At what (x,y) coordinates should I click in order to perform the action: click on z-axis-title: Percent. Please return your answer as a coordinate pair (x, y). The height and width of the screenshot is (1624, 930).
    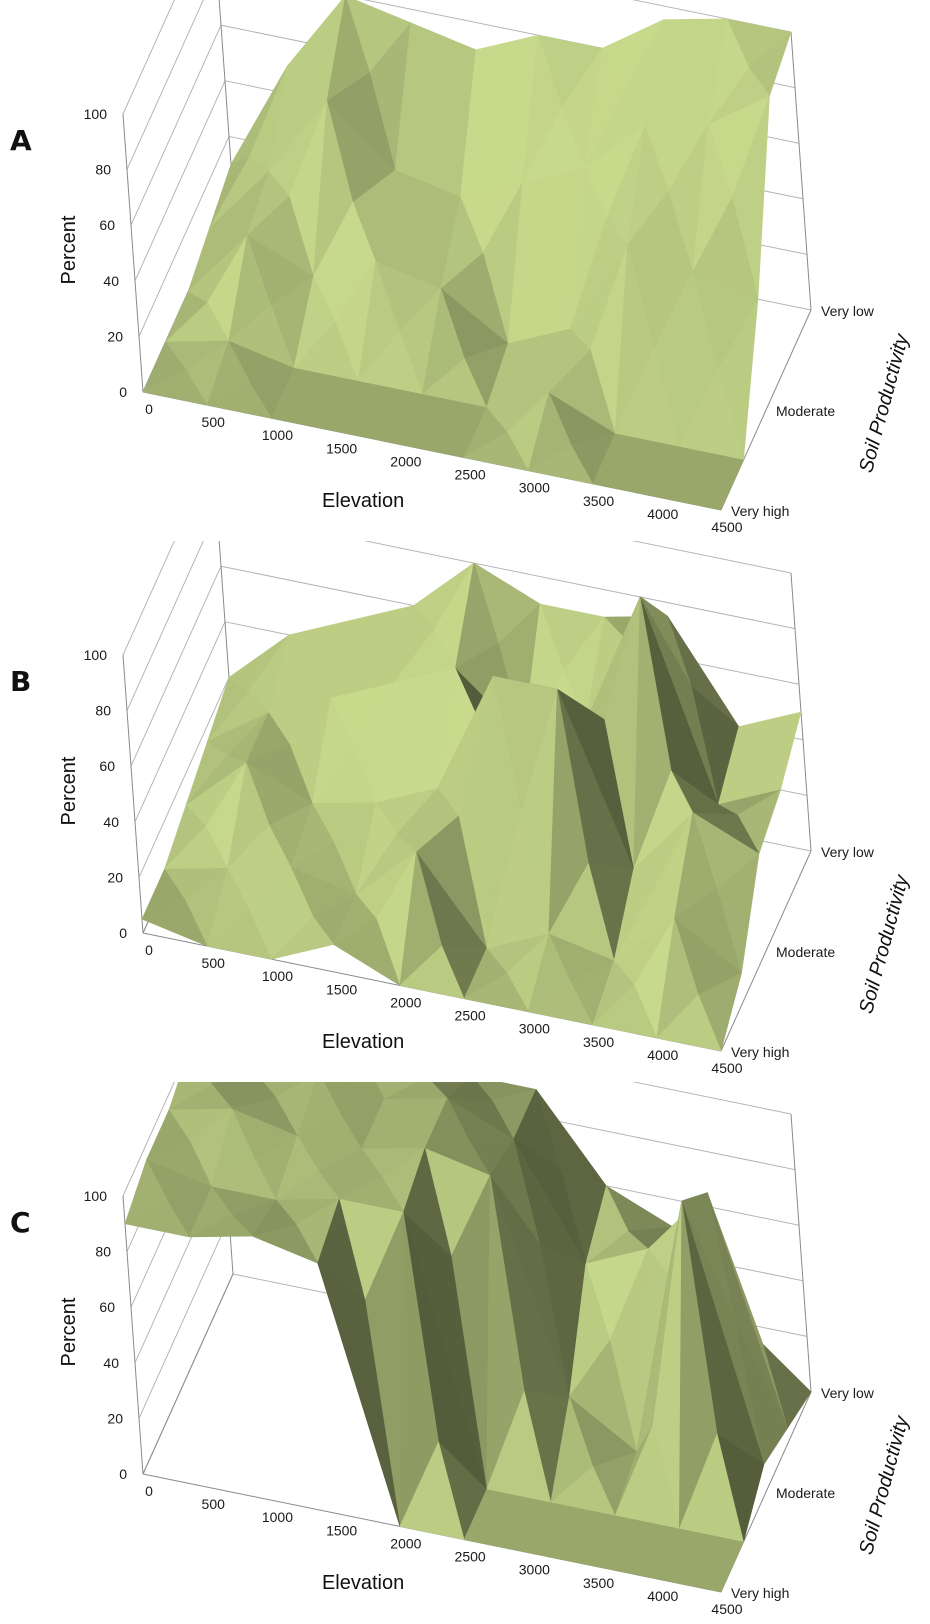
    Looking at the image, I should click on (69, 790).